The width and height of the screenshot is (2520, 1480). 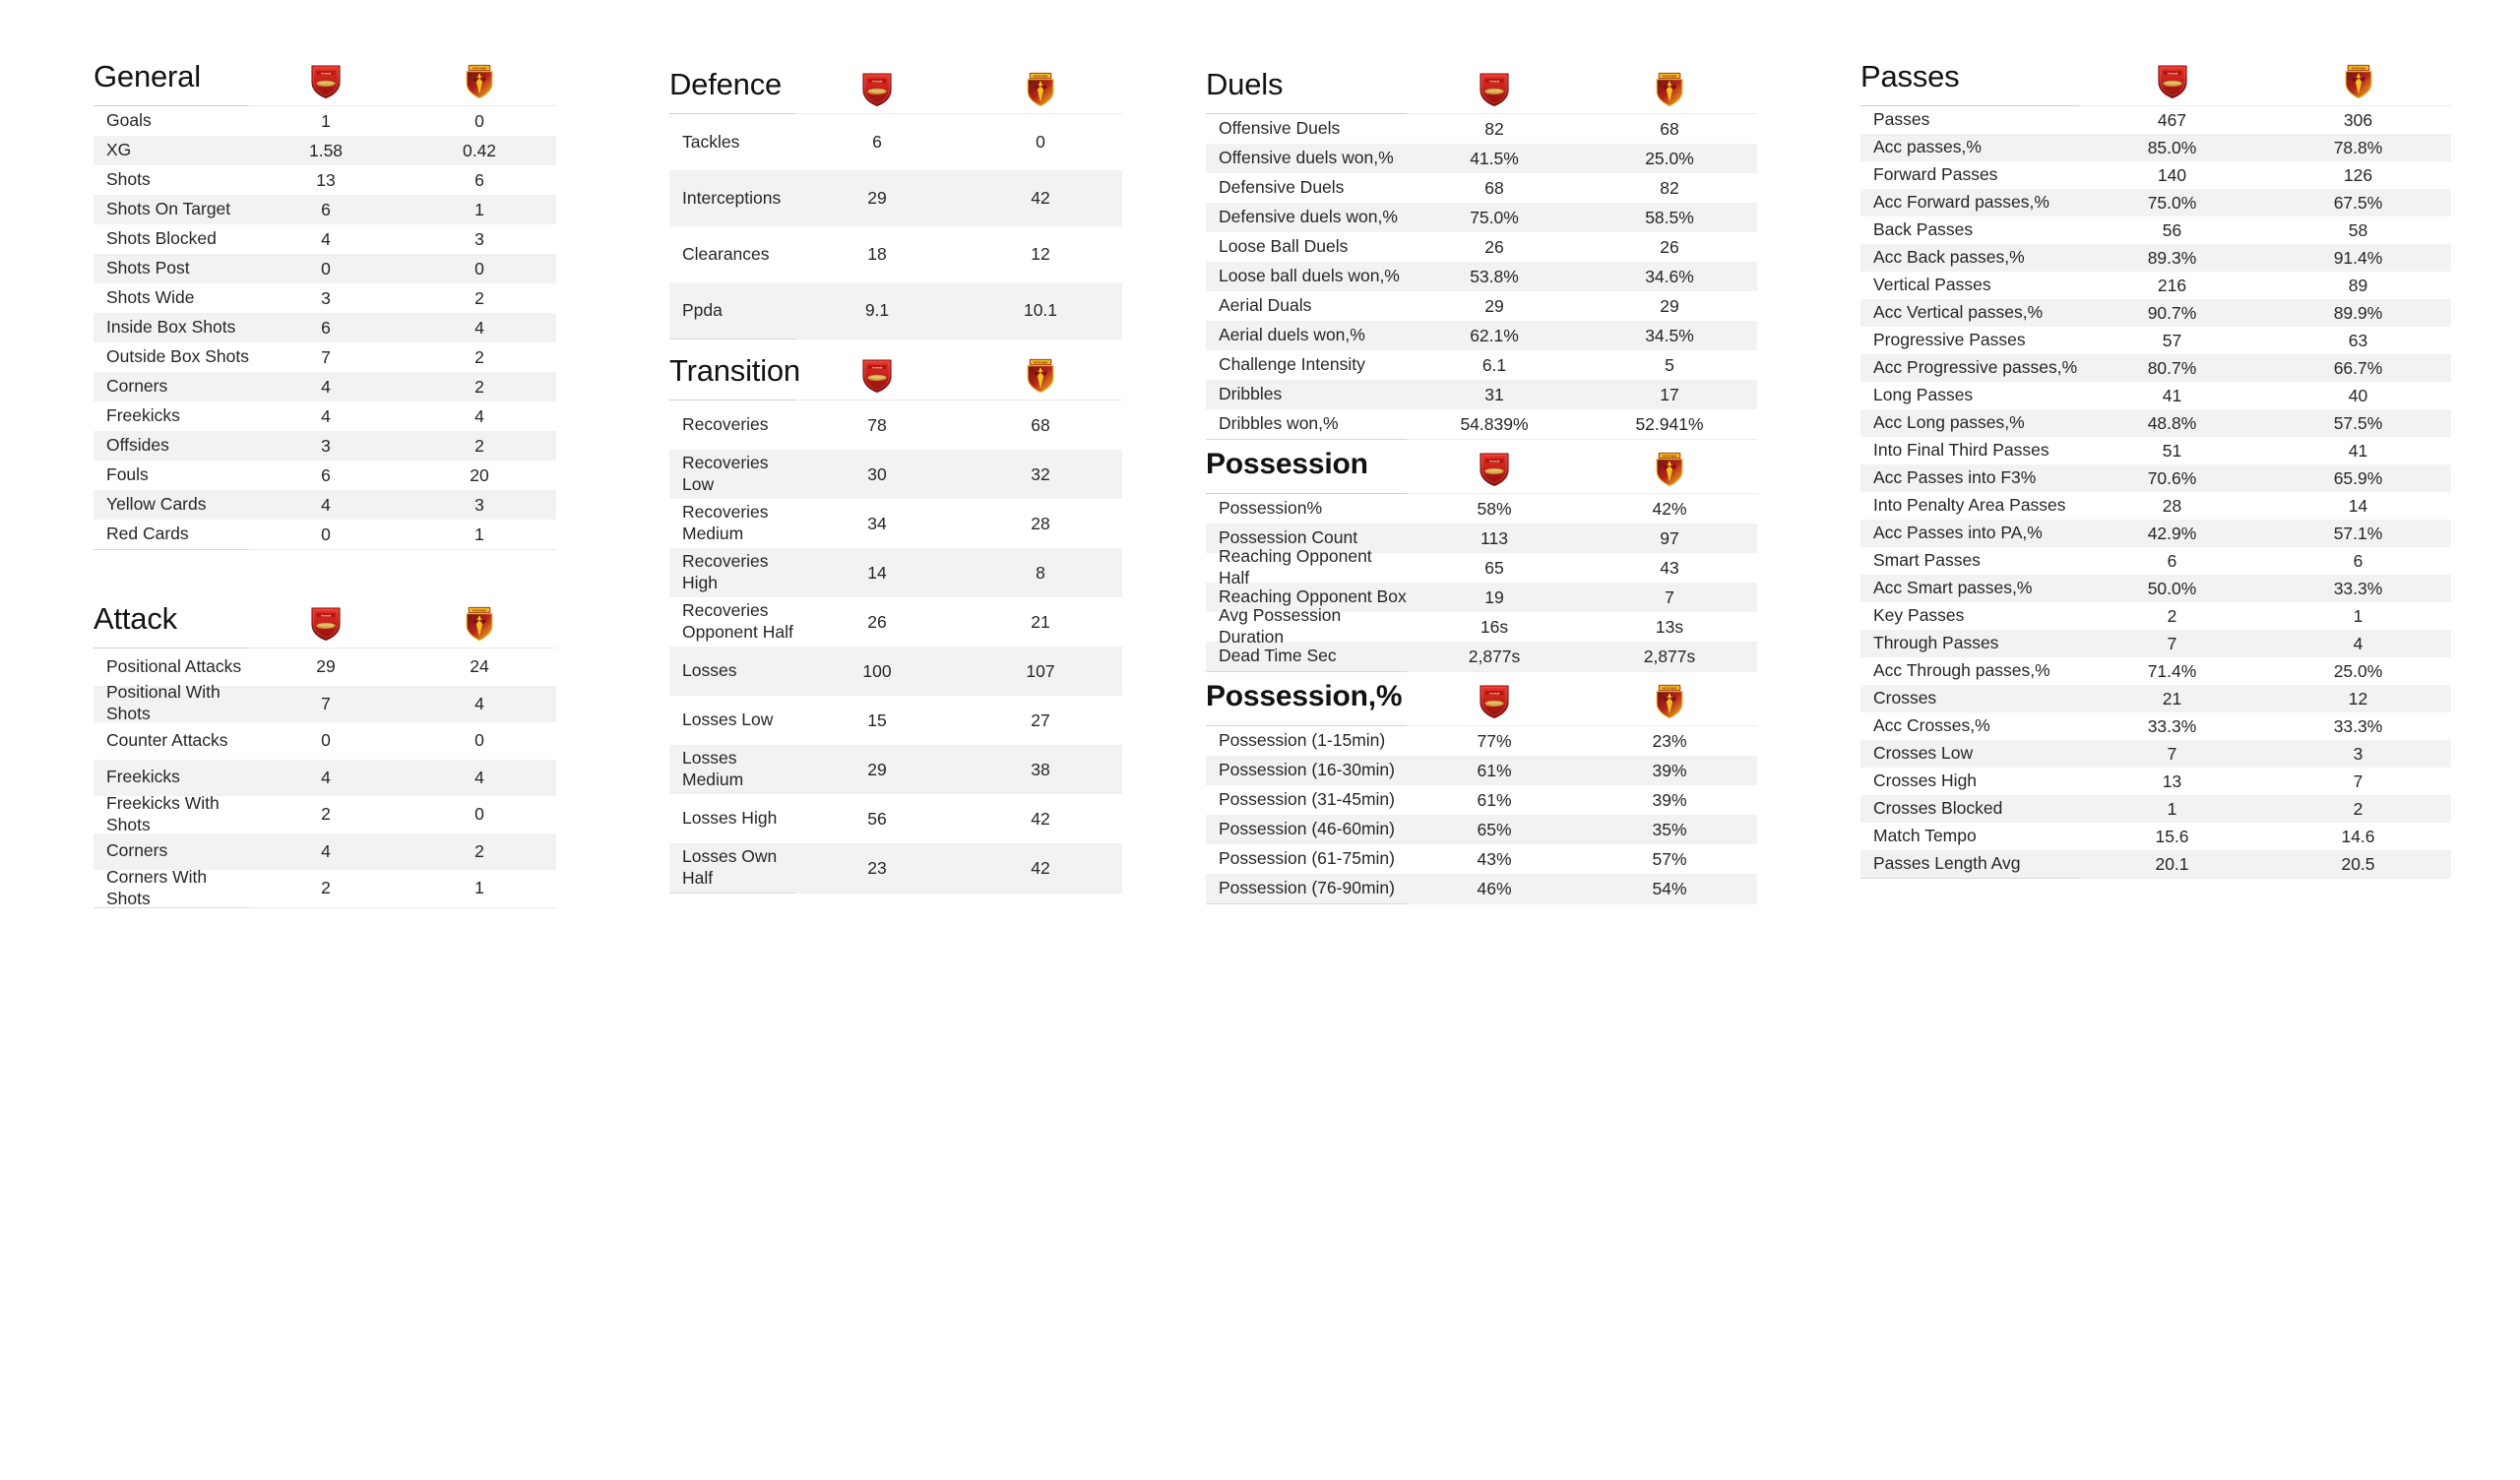 What do you see at coordinates (1481, 704) in the screenshot?
I see `panel-header-possession-pct: Possession,% Arsenal WATFORD` at bounding box center [1481, 704].